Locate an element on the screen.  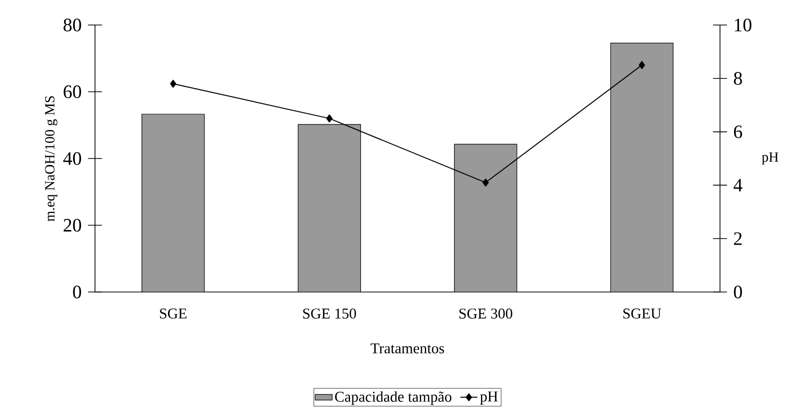
x-tick-label: SGE 150 is located at coordinates (329, 313).